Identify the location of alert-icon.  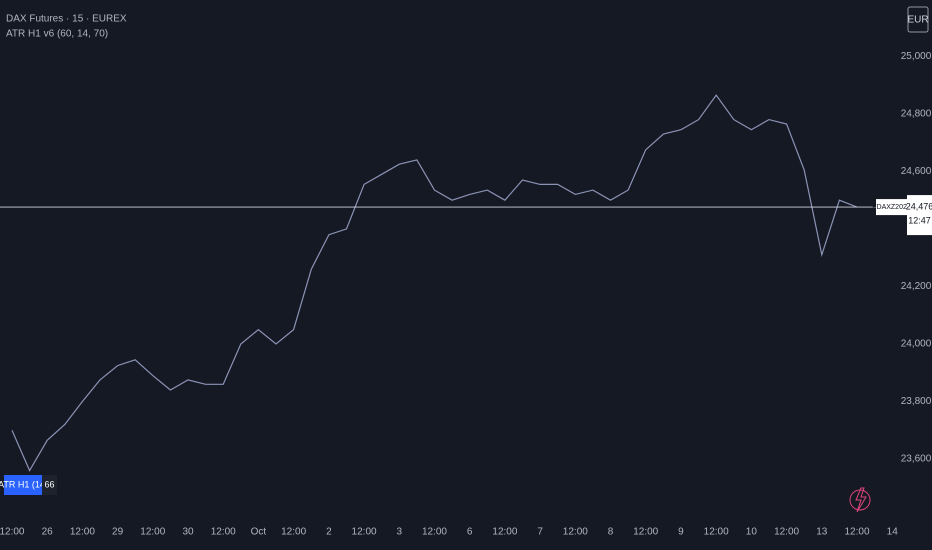
(861, 500).